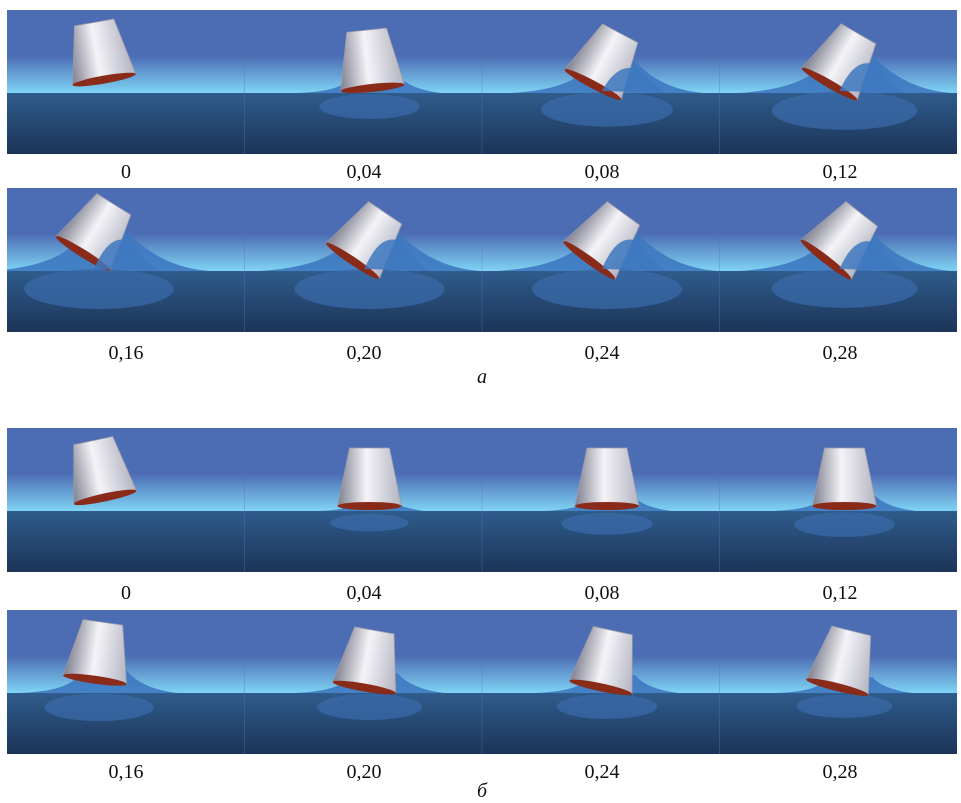  Describe the element at coordinates (482, 377) in the screenshot. I see `panel-a-caption: а` at that location.